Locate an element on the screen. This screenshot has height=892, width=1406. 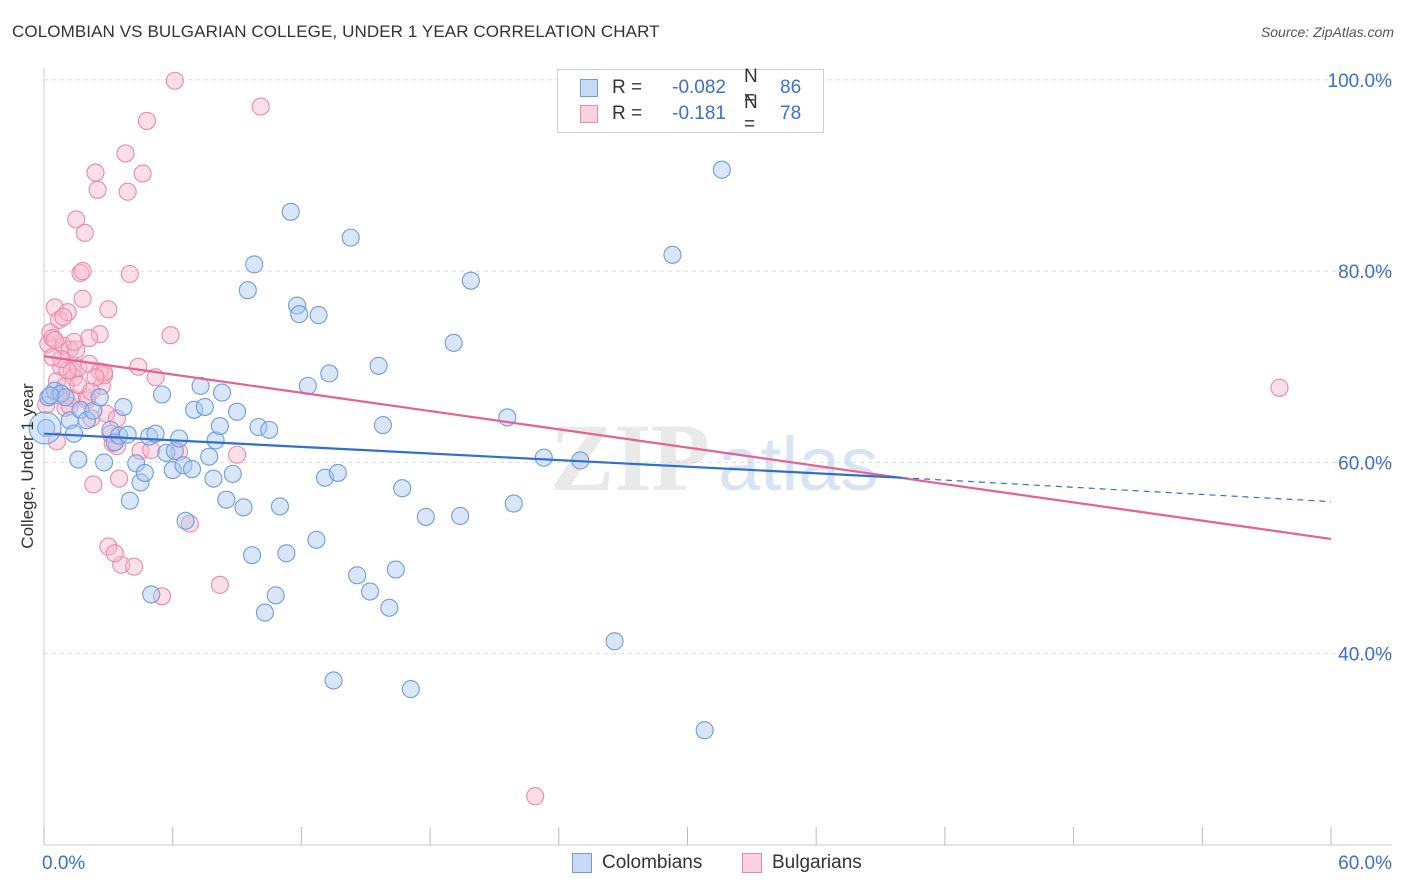
legend-item-bulgarians: Bulgarians is located at coordinates (802, 863).